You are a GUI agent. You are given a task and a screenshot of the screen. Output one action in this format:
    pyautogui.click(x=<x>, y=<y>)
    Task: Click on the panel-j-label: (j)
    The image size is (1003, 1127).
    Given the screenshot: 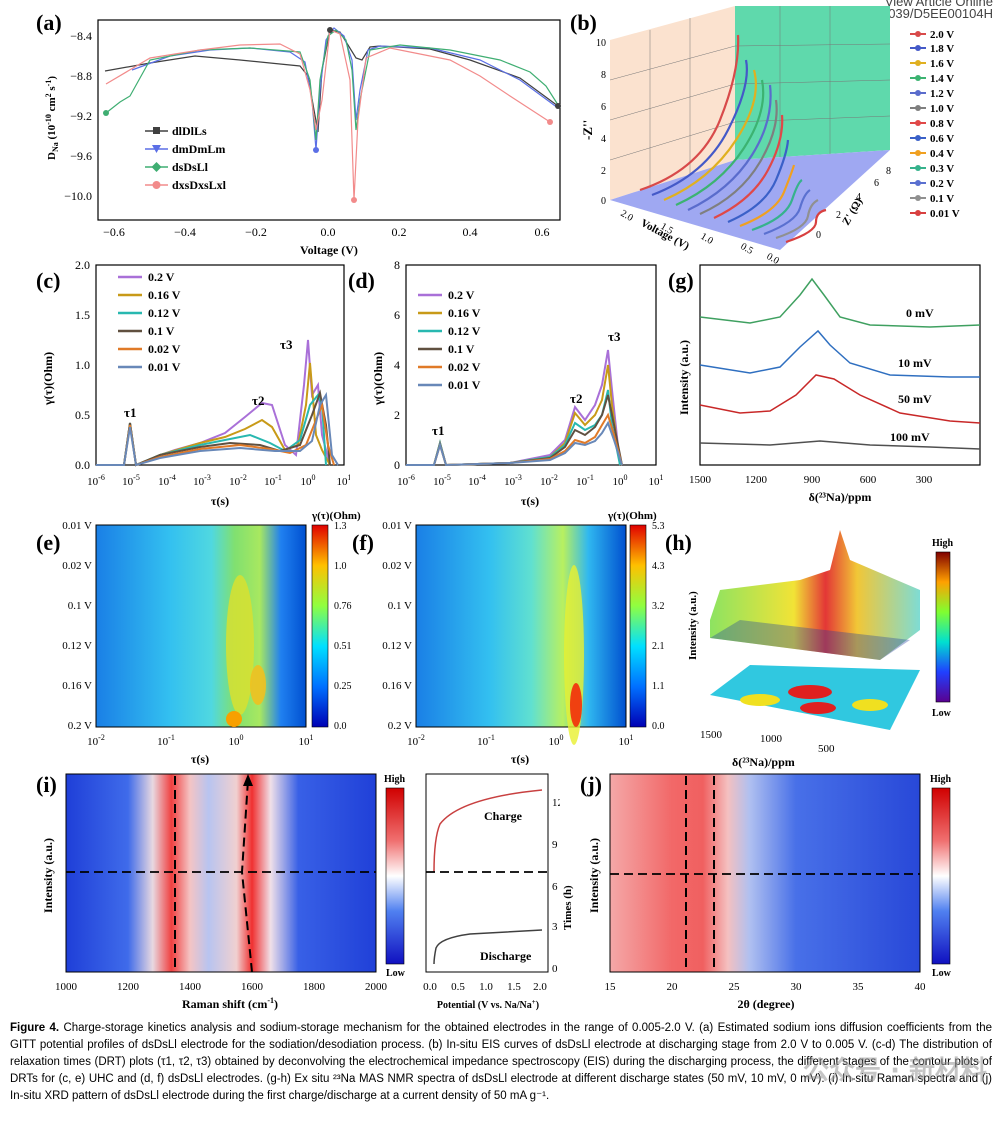 What is the action you would take?
    pyautogui.click(x=591, y=784)
    